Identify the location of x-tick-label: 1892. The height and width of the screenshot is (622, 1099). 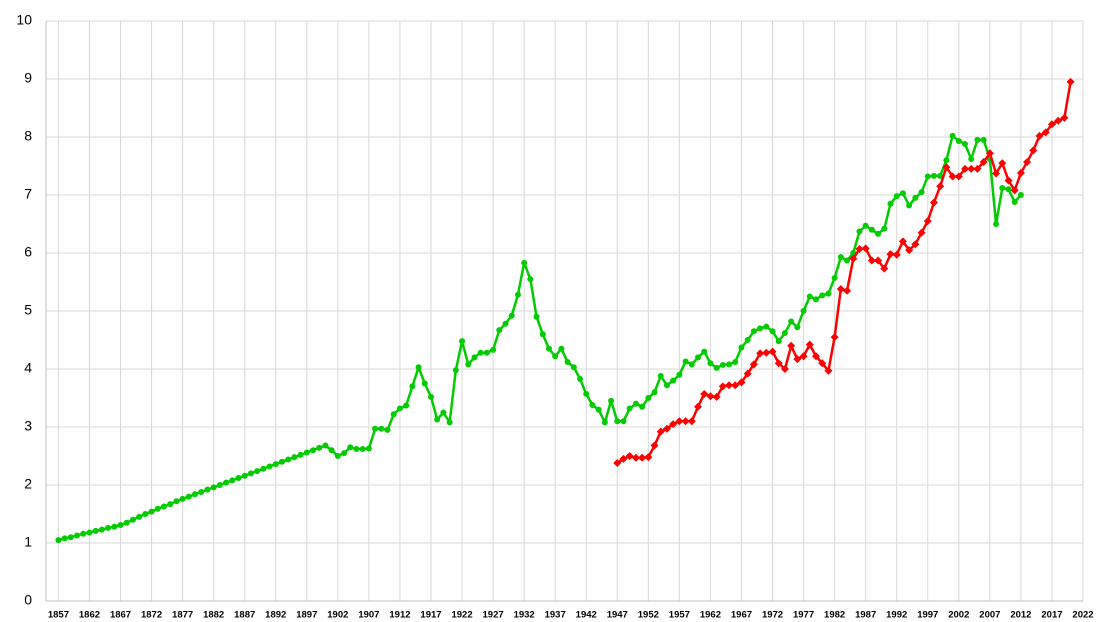
(275, 615).